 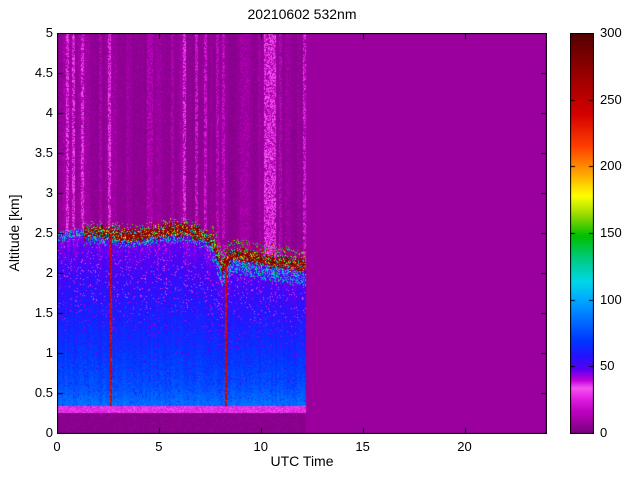 I want to click on colorbar-tick-label: 50, so click(x=607, y=366).